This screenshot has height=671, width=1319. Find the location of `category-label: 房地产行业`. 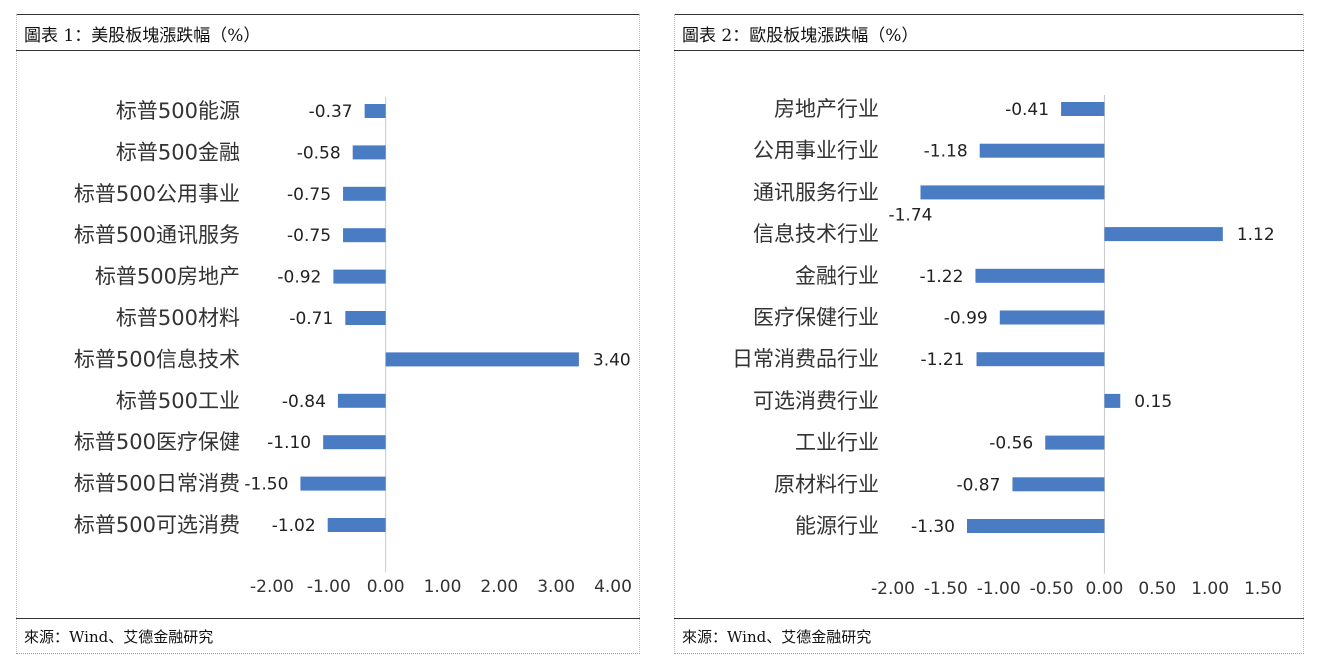

category-label: 房地产行业 is located at coordinates (826, 109).